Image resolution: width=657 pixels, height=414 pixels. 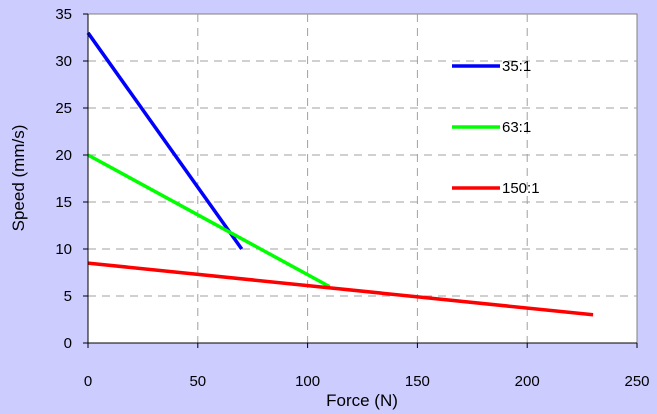 I want to click on y-tick-label: 35, so click(x=63, y=14).